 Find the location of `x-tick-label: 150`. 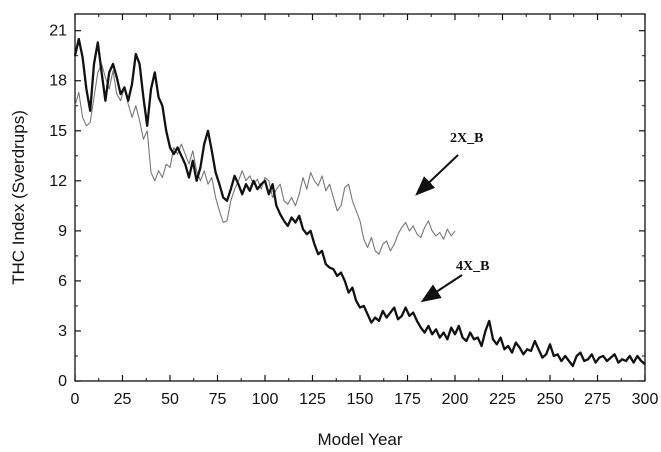

x-tick-label: 150 is located at coordinates (360, 399).